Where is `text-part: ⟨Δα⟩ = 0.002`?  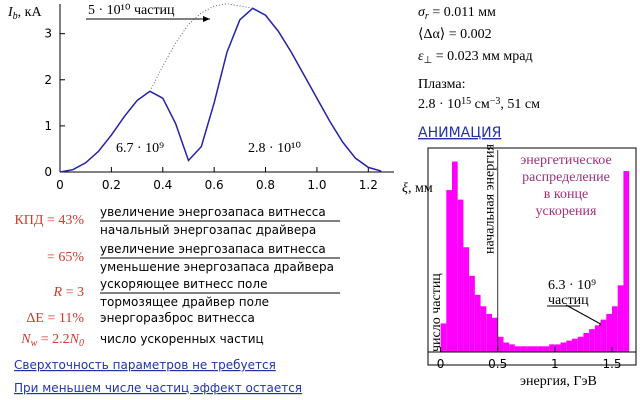
text-part: ⟨Δα⟩ = 0.002 is located at coordinates (455, 34).